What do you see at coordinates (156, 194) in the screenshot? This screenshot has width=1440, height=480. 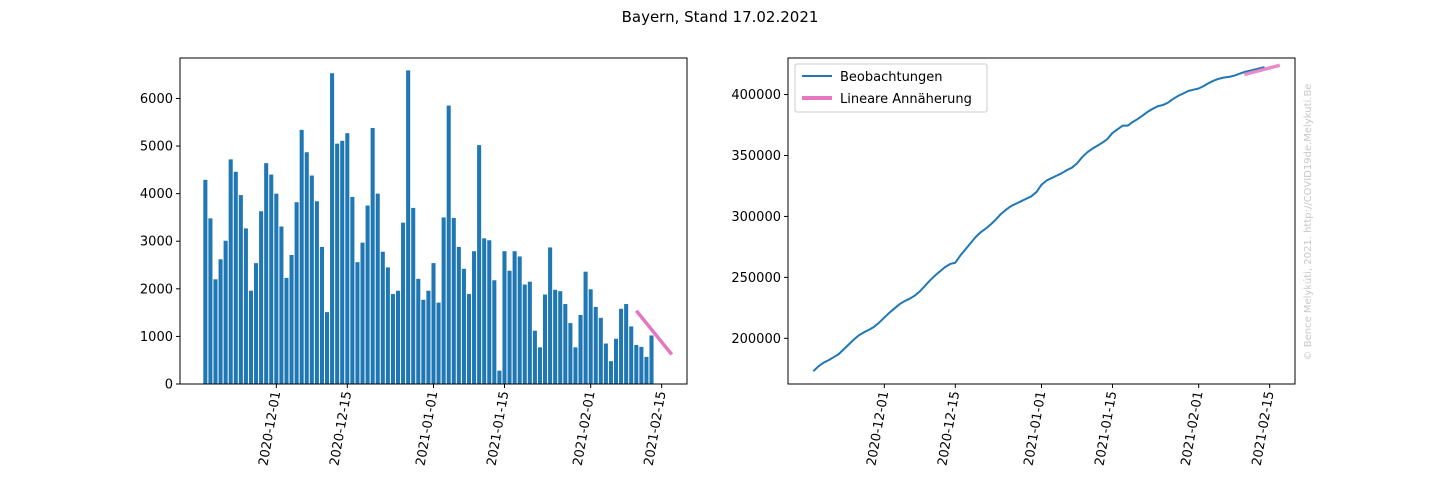 I see `y-tick-label: 4000` at bounding box center [156, 194].